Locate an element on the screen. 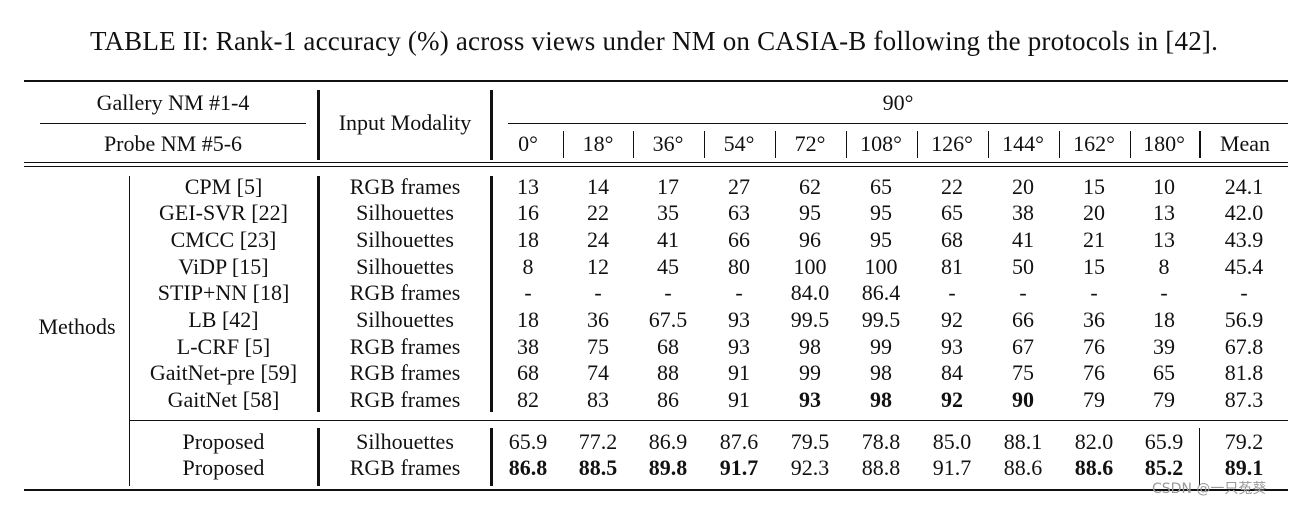 Image resolution: width=1308 pixels, height=505 pixels. accuracy-cell: 63 is located at coordinates (739, 212).